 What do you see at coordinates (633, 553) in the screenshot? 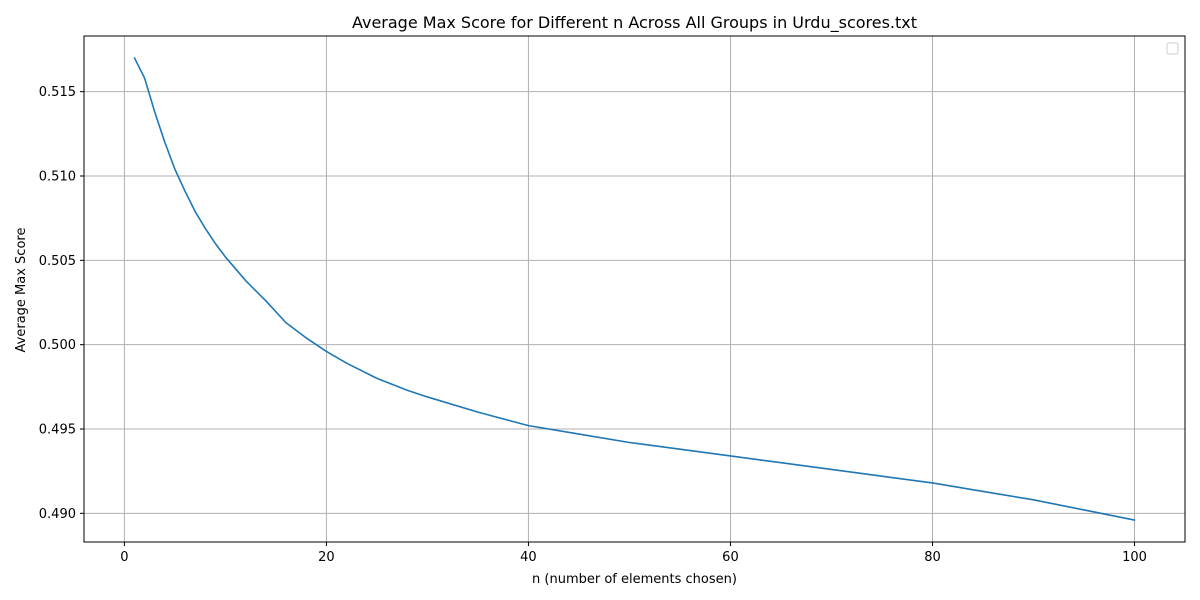
I see `x-axis-ticks: 0 20 40 60 80 100` at bounding box center [633, 553].